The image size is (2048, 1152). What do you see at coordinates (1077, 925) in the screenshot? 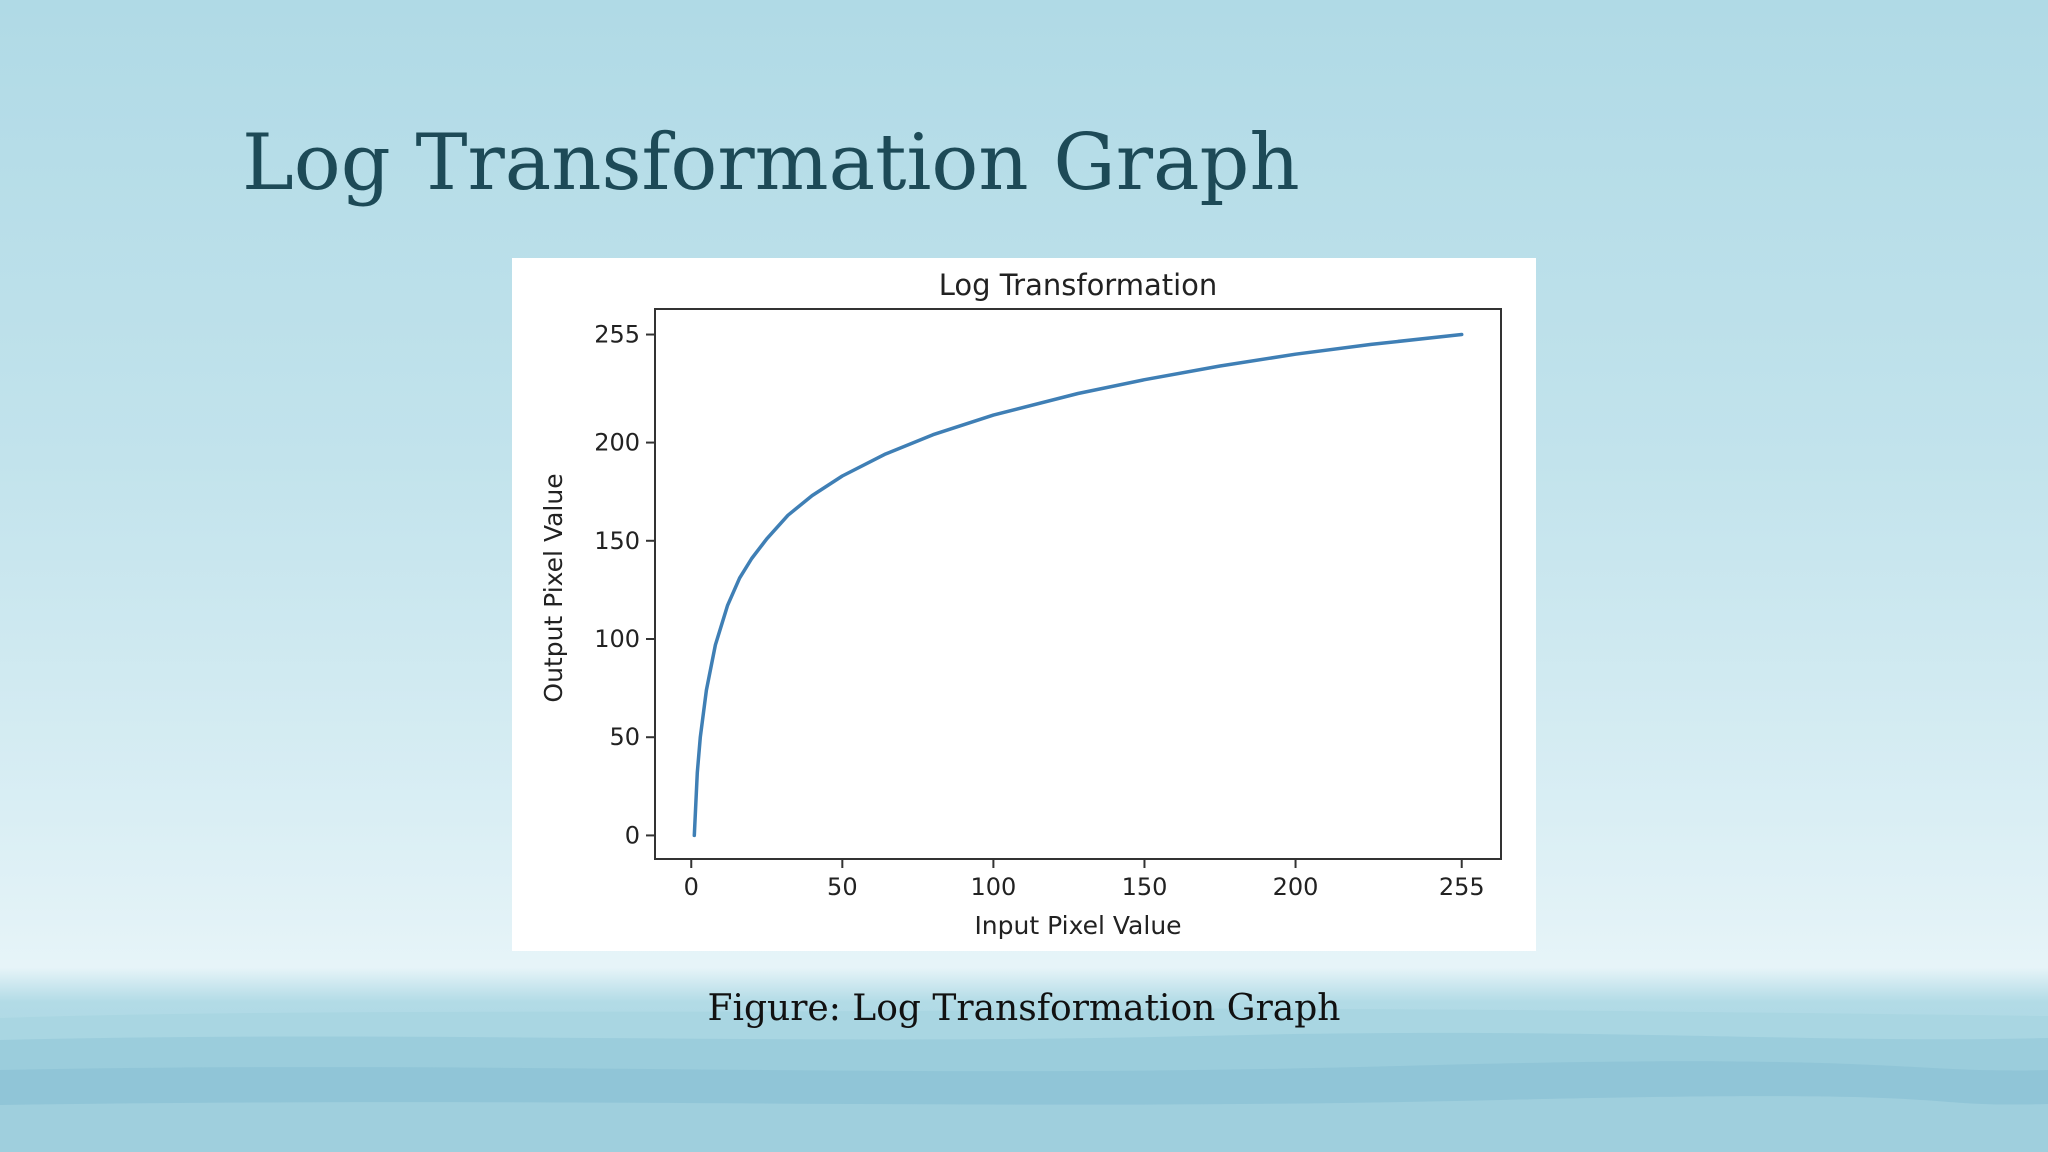
I see `x-axis-label: Input Pixel Value` at bounding box center [1077, 925].